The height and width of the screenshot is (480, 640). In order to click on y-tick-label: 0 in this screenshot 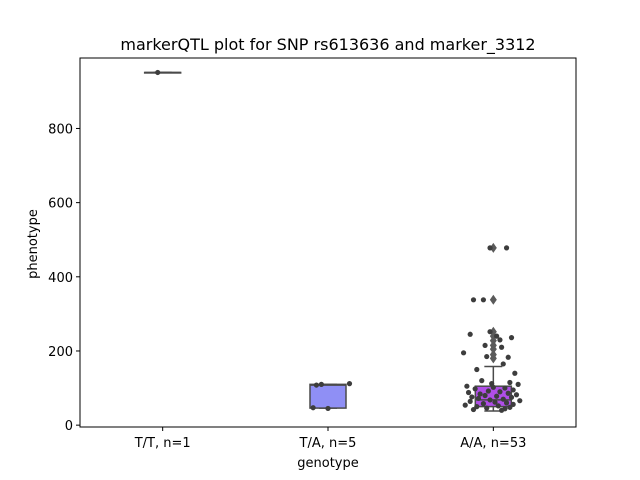, I will do `click(69, 426)`.